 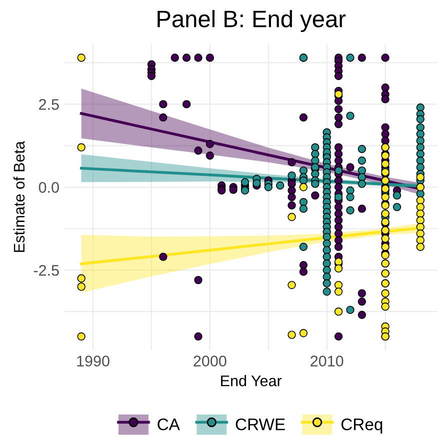 What do you see at coordinates (251, 380) in the screenshot?
I see `x-axis-title: End Year` at bounding box center [251, 380].